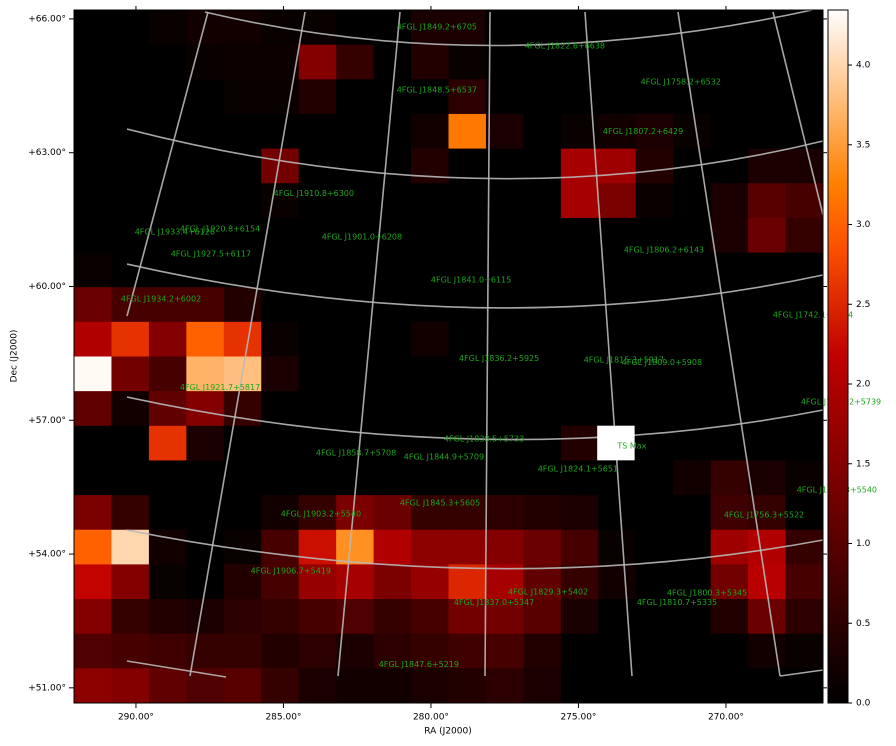 This screenshot has height=746, width=896. What do you see at coordinates (211, 253) in the screenshot?
I see `source-label: 4FGL J1927.5+6117` at bounding box center [211, 253].